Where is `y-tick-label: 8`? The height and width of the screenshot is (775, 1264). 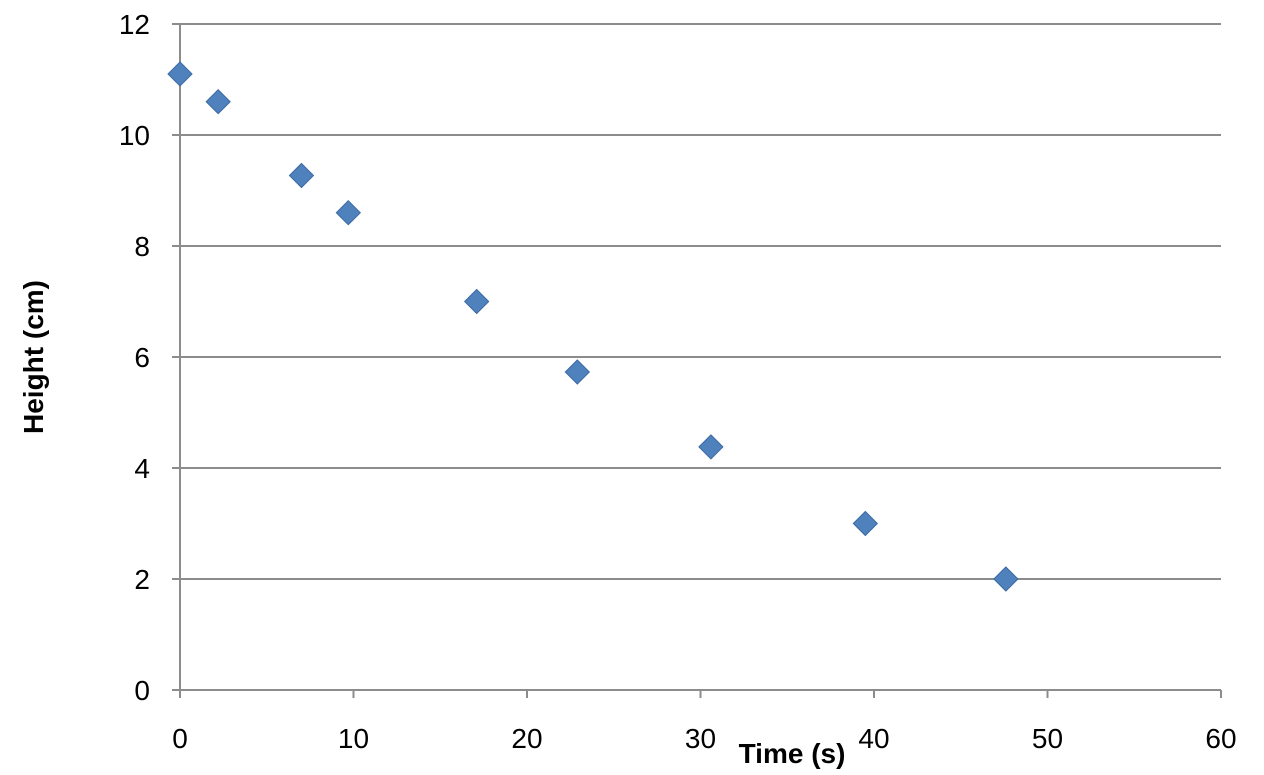 y-tick-label: 8 is located at coordinates (142, 246).